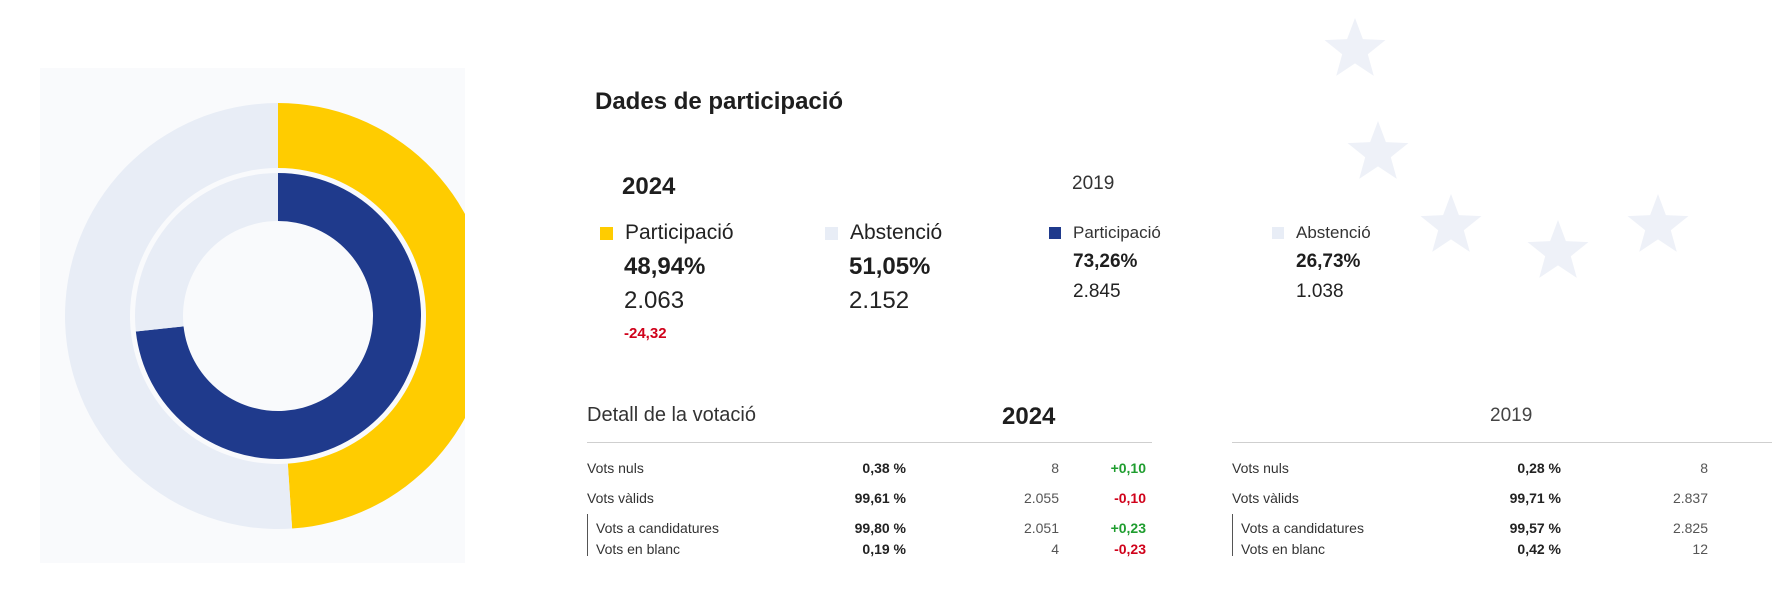  What do you see at coordinates (1511, 415) in the screenshot?
I see `detail-prev-year: 2019` at bounding box center [1511, 415].